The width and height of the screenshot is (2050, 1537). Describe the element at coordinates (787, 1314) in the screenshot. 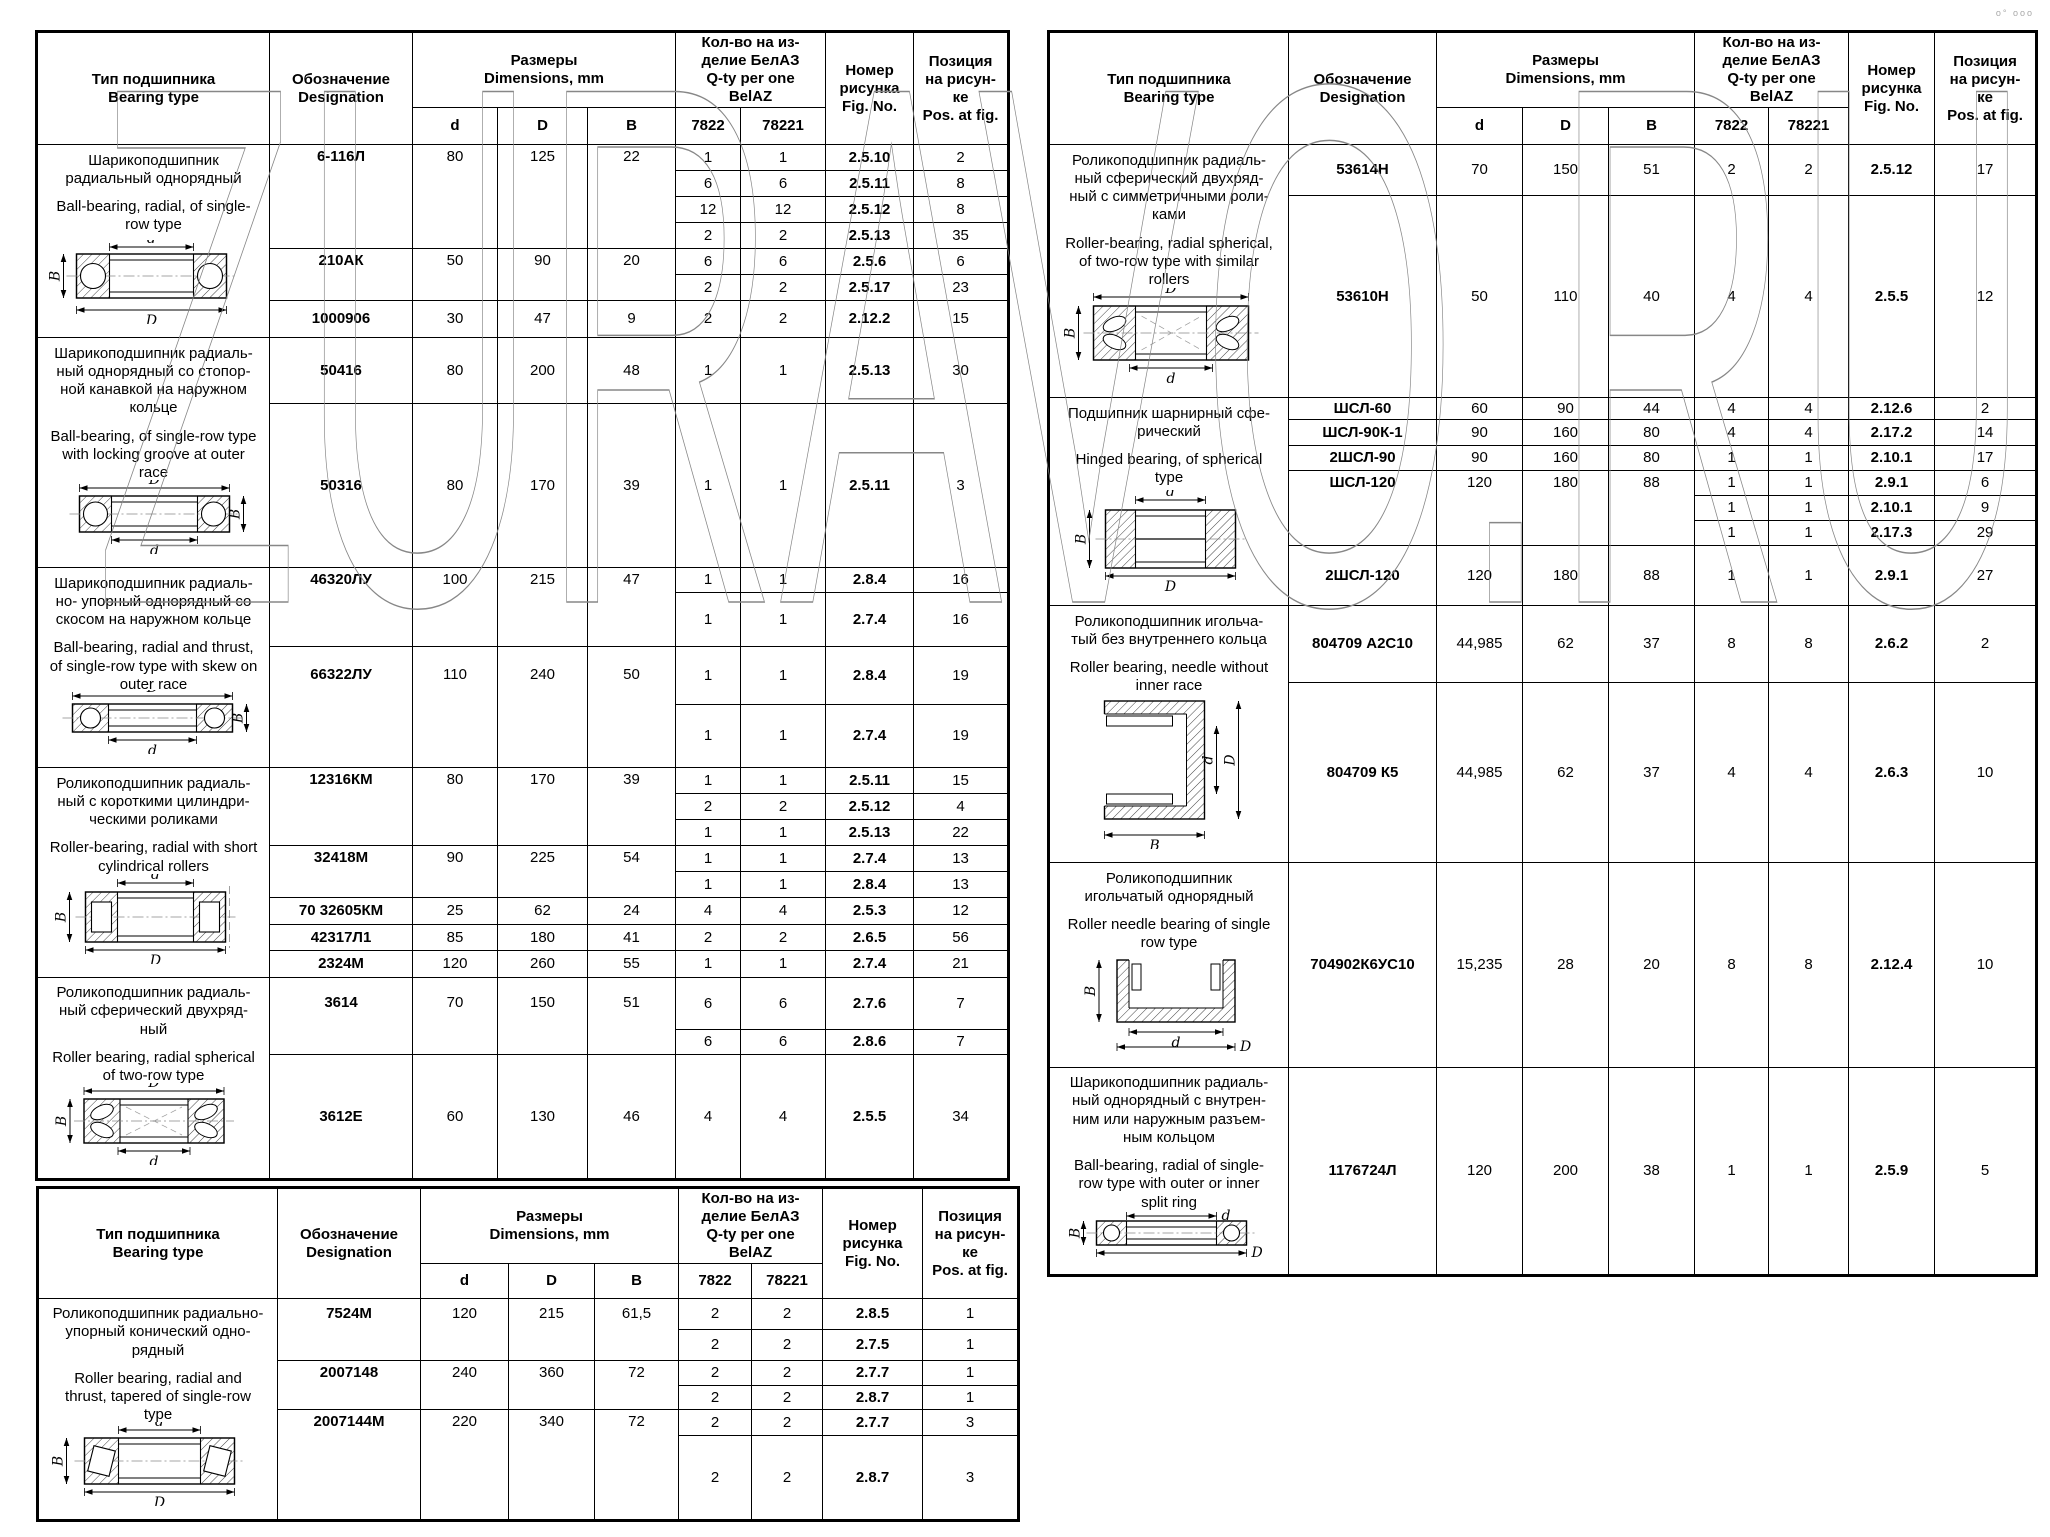

I see `cell-qty-78221: 2` at that location.